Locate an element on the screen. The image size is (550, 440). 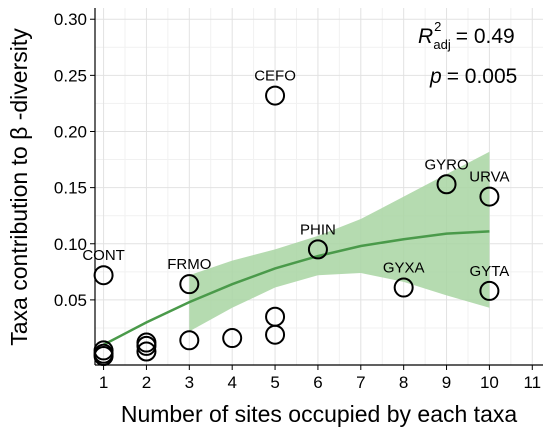
x-tick-label: 4 is located at coordinates (231, 382).